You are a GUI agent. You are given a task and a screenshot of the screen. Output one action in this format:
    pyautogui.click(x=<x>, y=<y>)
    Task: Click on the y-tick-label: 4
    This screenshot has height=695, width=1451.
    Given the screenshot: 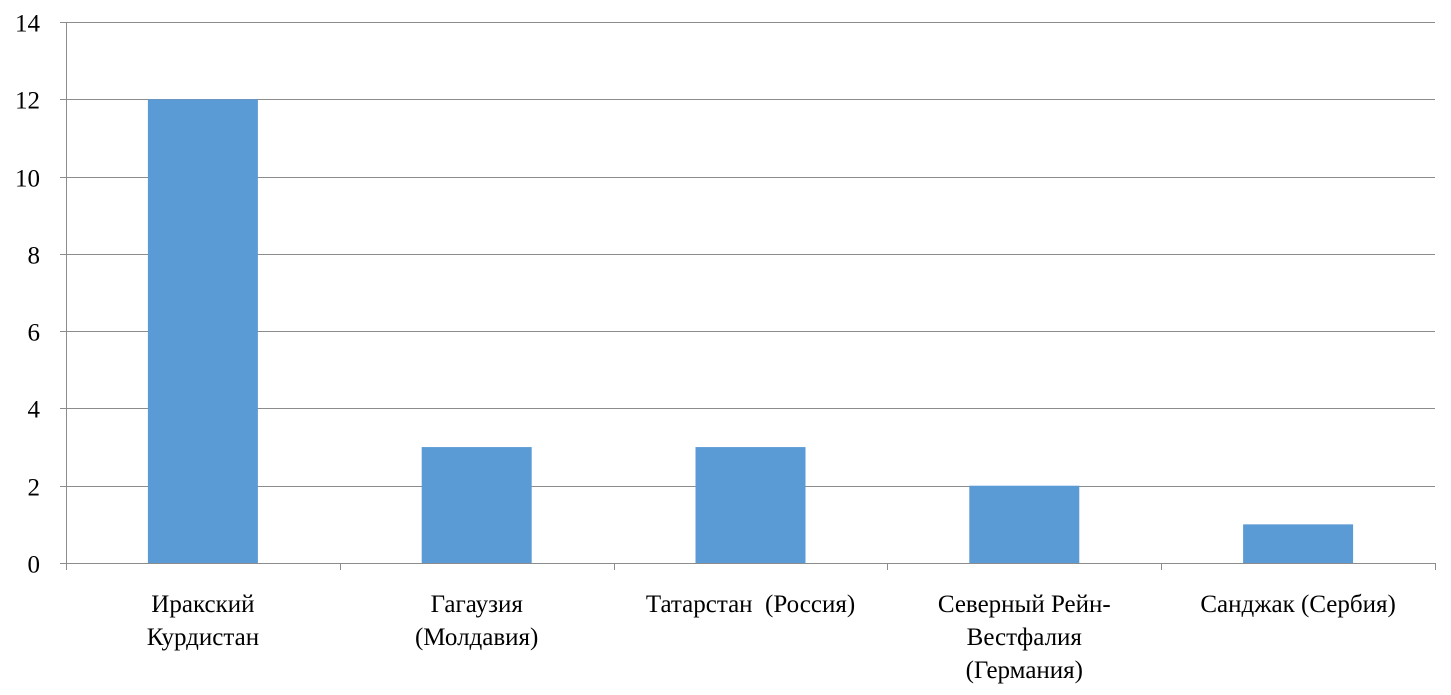 What is the action you would take?
    pyautogui.click(x=34, y=410)
    